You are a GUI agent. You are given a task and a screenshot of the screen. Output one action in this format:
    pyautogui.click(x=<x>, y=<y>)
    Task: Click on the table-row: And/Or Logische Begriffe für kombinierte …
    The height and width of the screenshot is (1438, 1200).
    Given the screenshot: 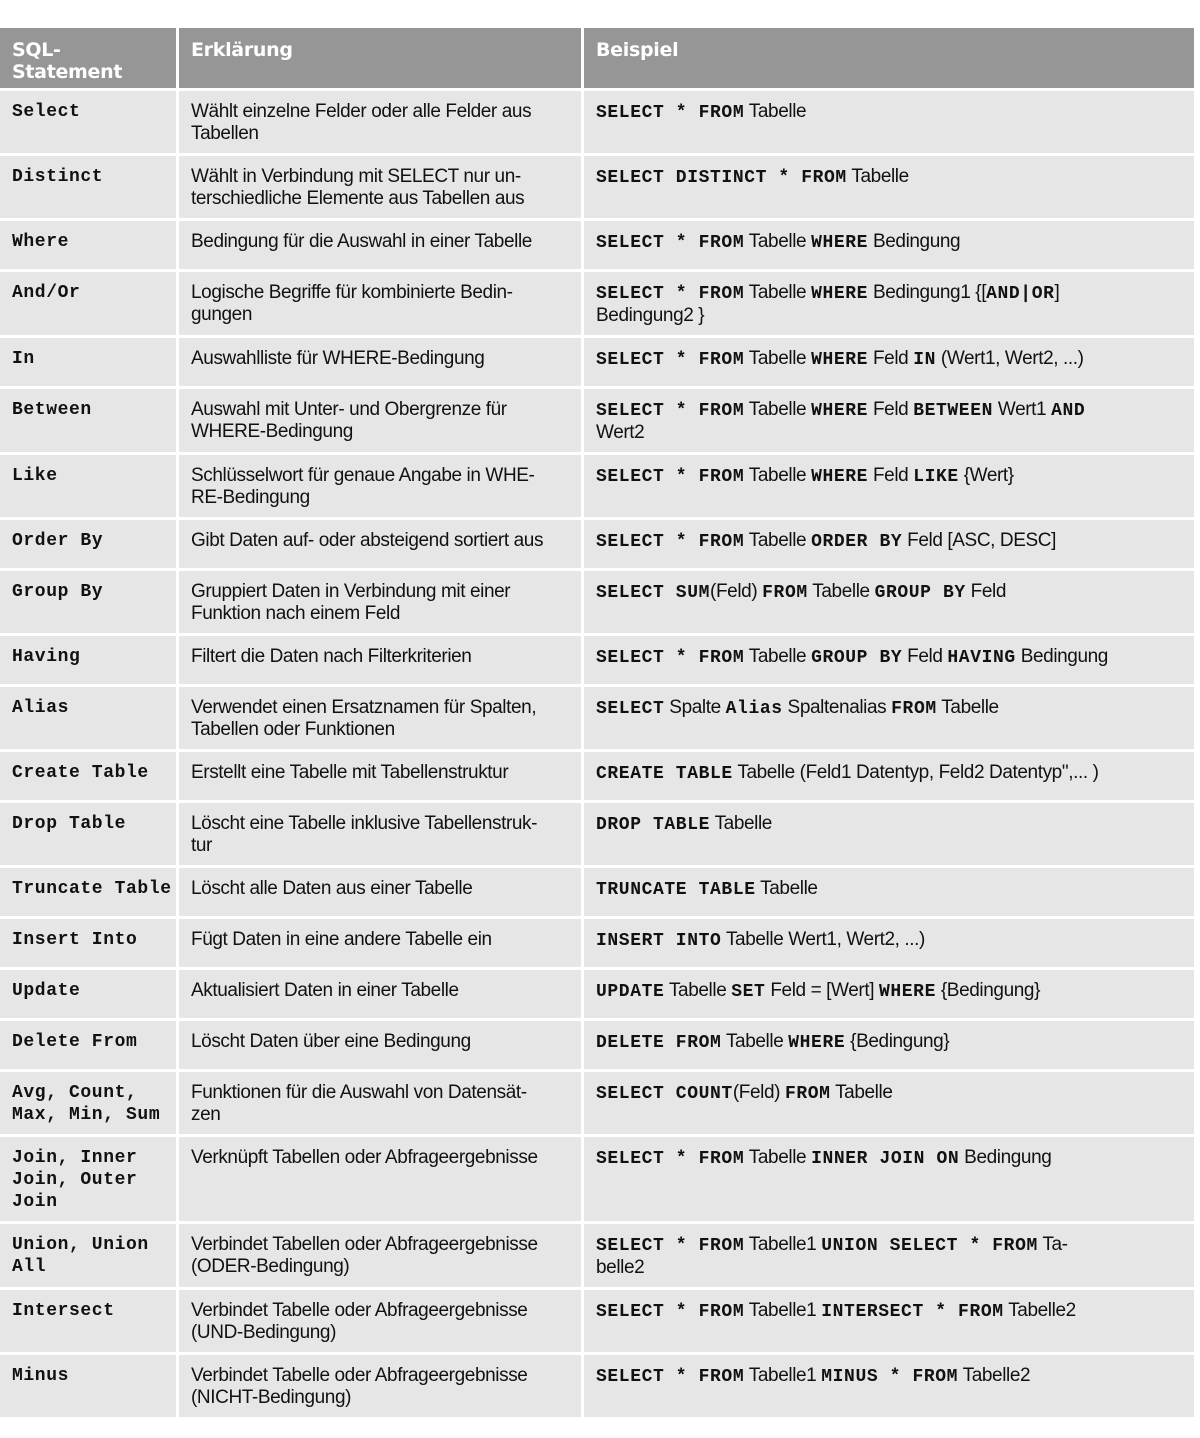 What is the action you would take?
    pyautogui.click(x=597, y=303)
    